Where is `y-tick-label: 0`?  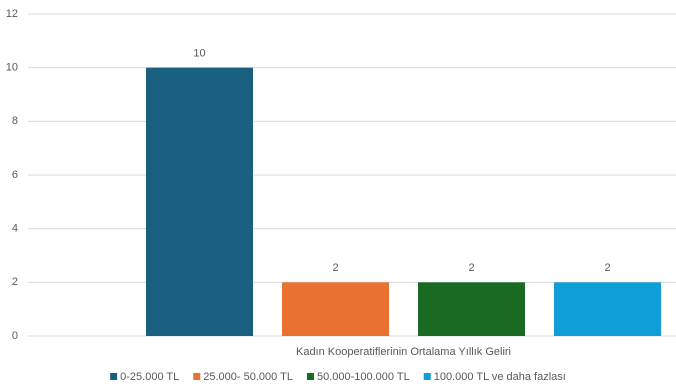 y-tick-label: 0 is located at coordinates (15, 336).